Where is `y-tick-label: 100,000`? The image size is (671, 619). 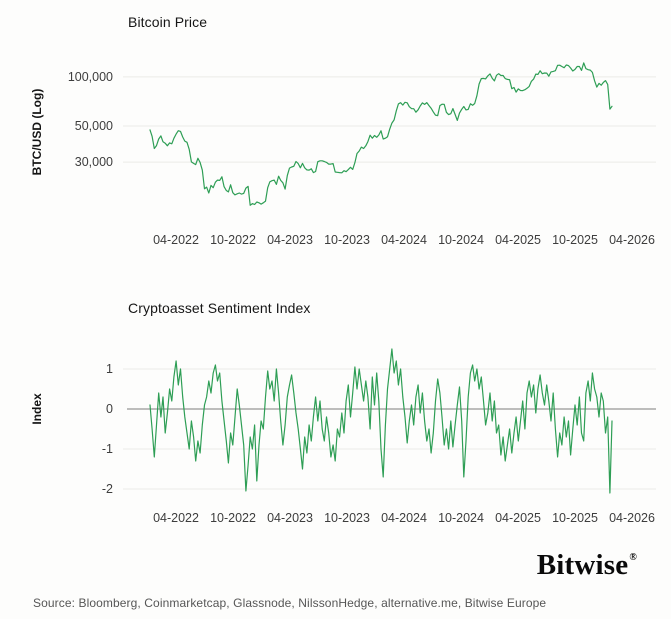 y-tick-label: 100,000 is located at coordinates (90, 76).